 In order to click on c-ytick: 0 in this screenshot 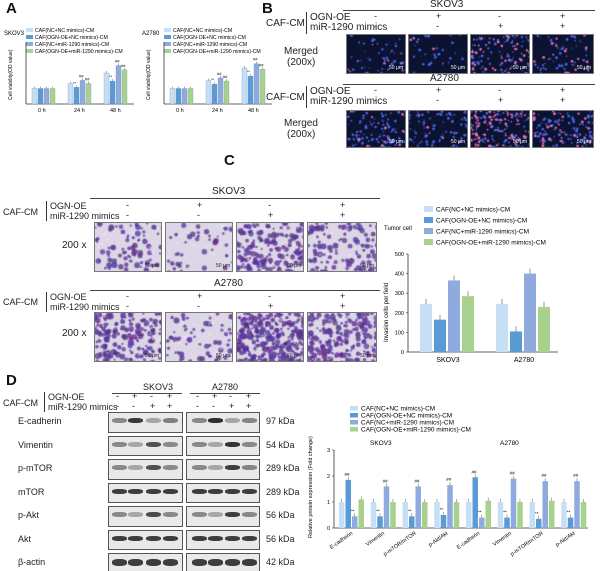, I will do `click(402, 353)`.